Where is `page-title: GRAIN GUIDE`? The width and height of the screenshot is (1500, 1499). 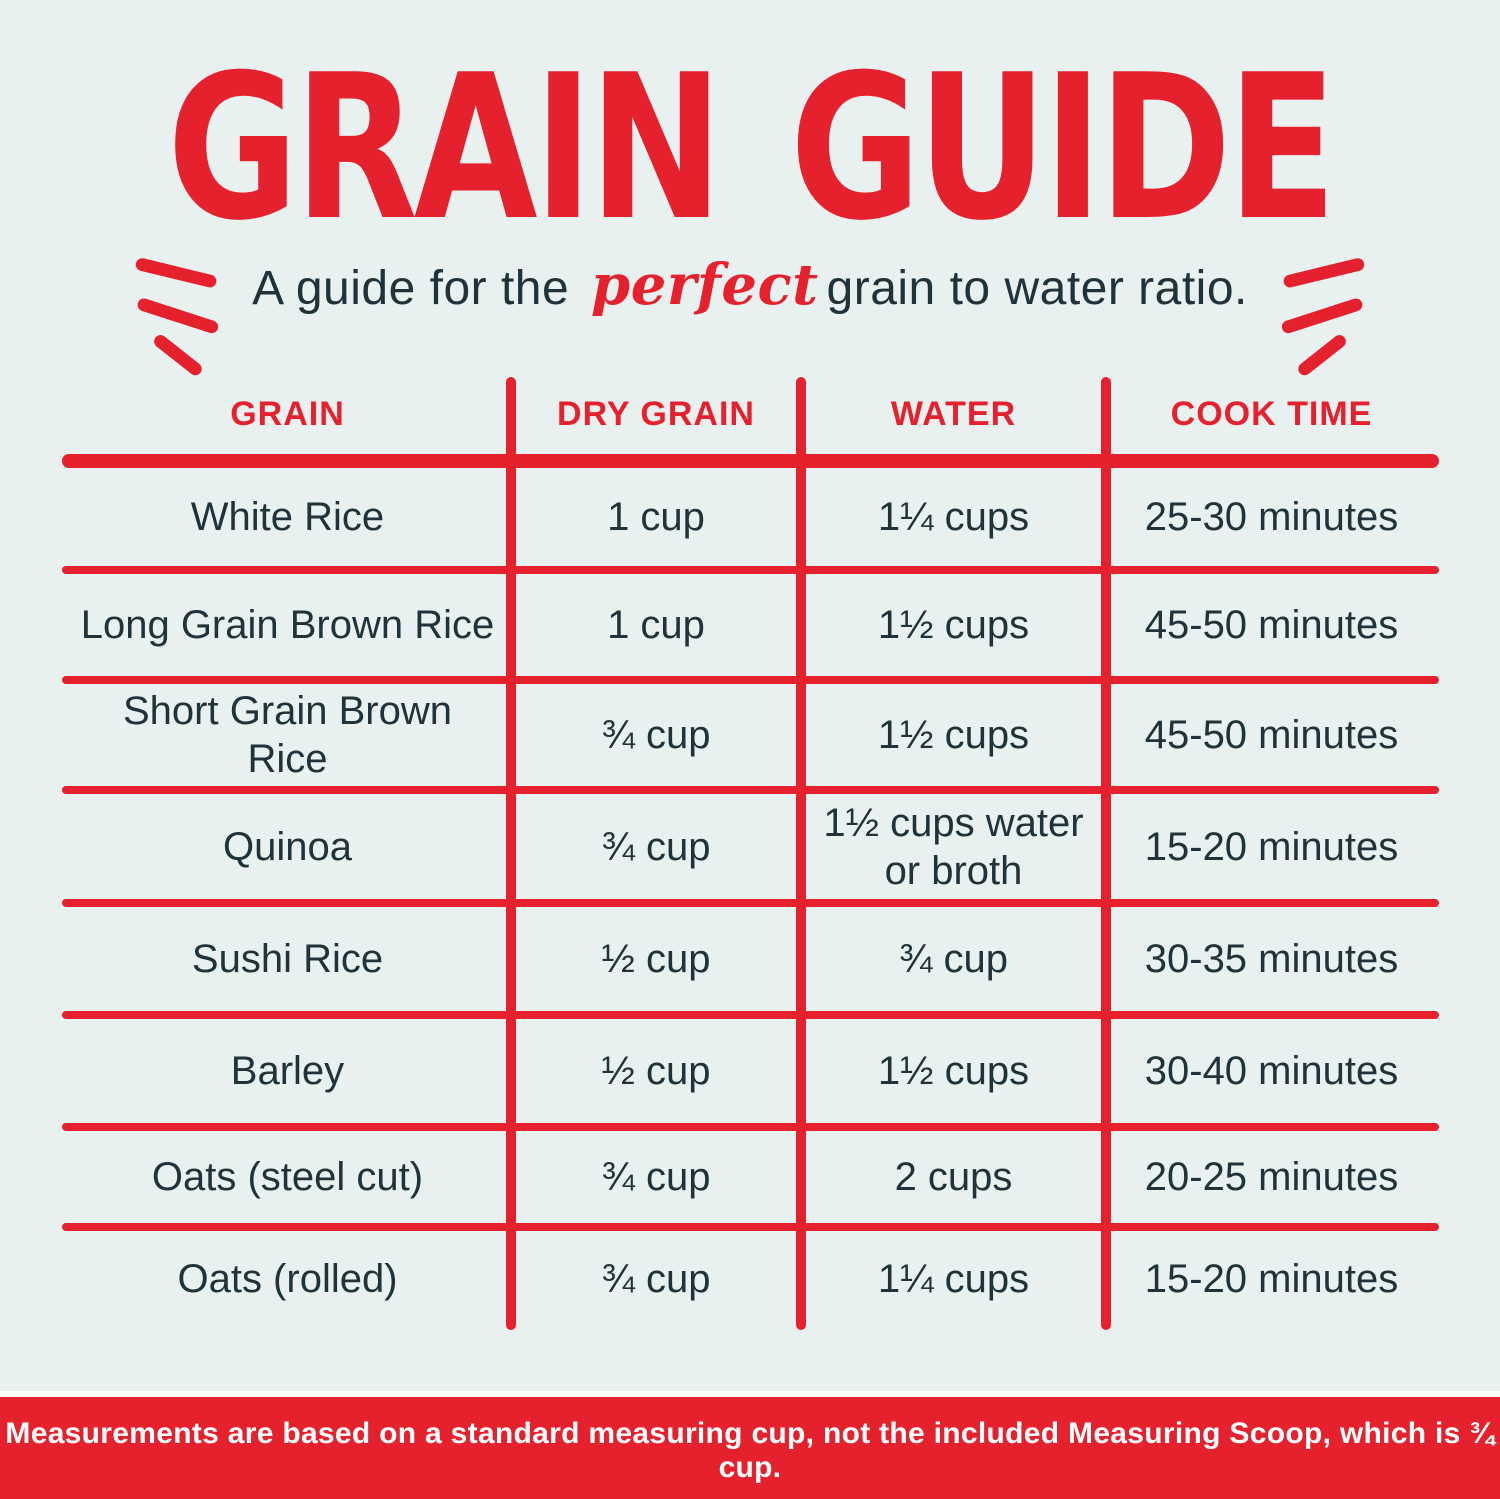 page-title: GRAIN GUIDE is located at coordinates (752, 148).